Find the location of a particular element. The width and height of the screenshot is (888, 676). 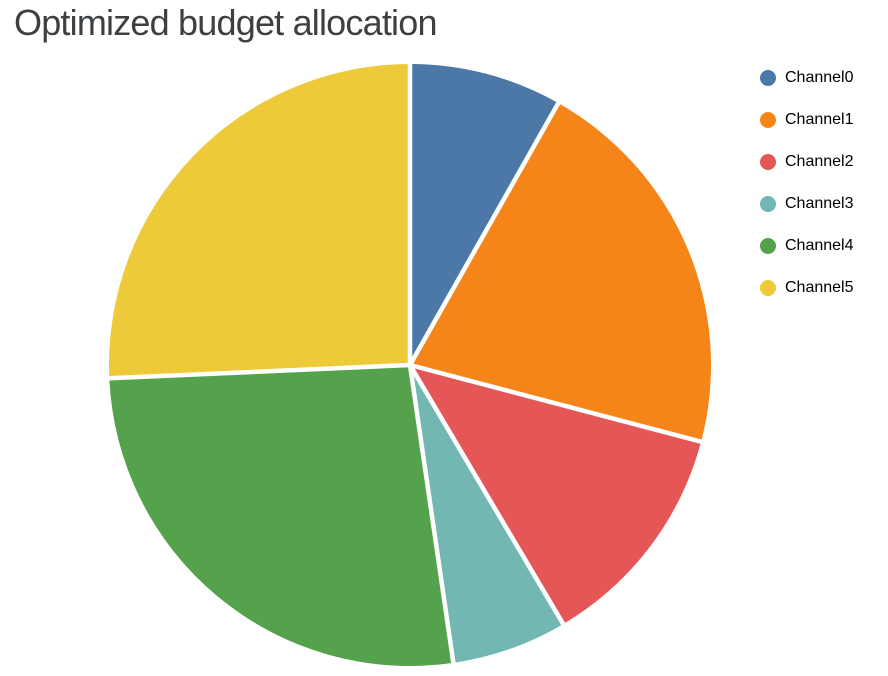

legend-label: Channel3 is located at coordinates (819, 203).